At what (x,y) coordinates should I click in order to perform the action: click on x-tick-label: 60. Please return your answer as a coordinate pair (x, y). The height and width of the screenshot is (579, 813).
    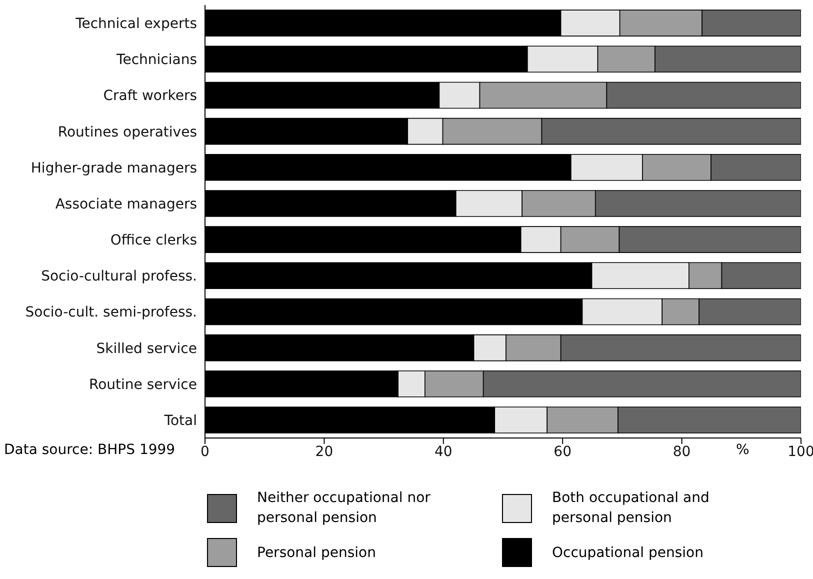
    Looking at the image, I should click on (563, 452).